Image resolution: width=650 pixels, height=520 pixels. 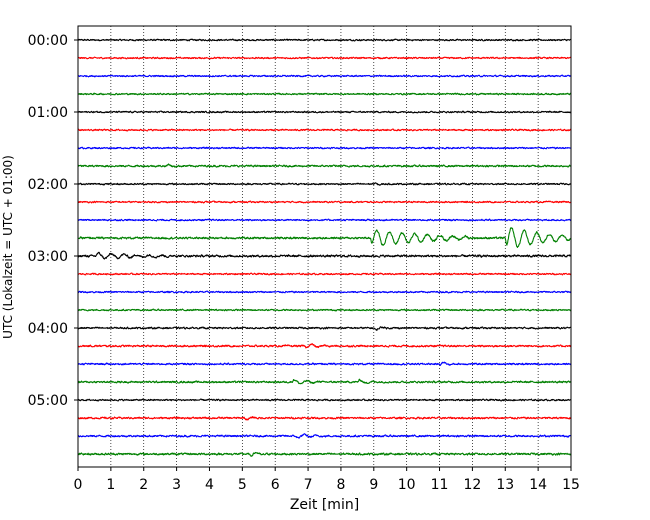 I want to click on x-tick-label: 6, so click(x=275, y=485).